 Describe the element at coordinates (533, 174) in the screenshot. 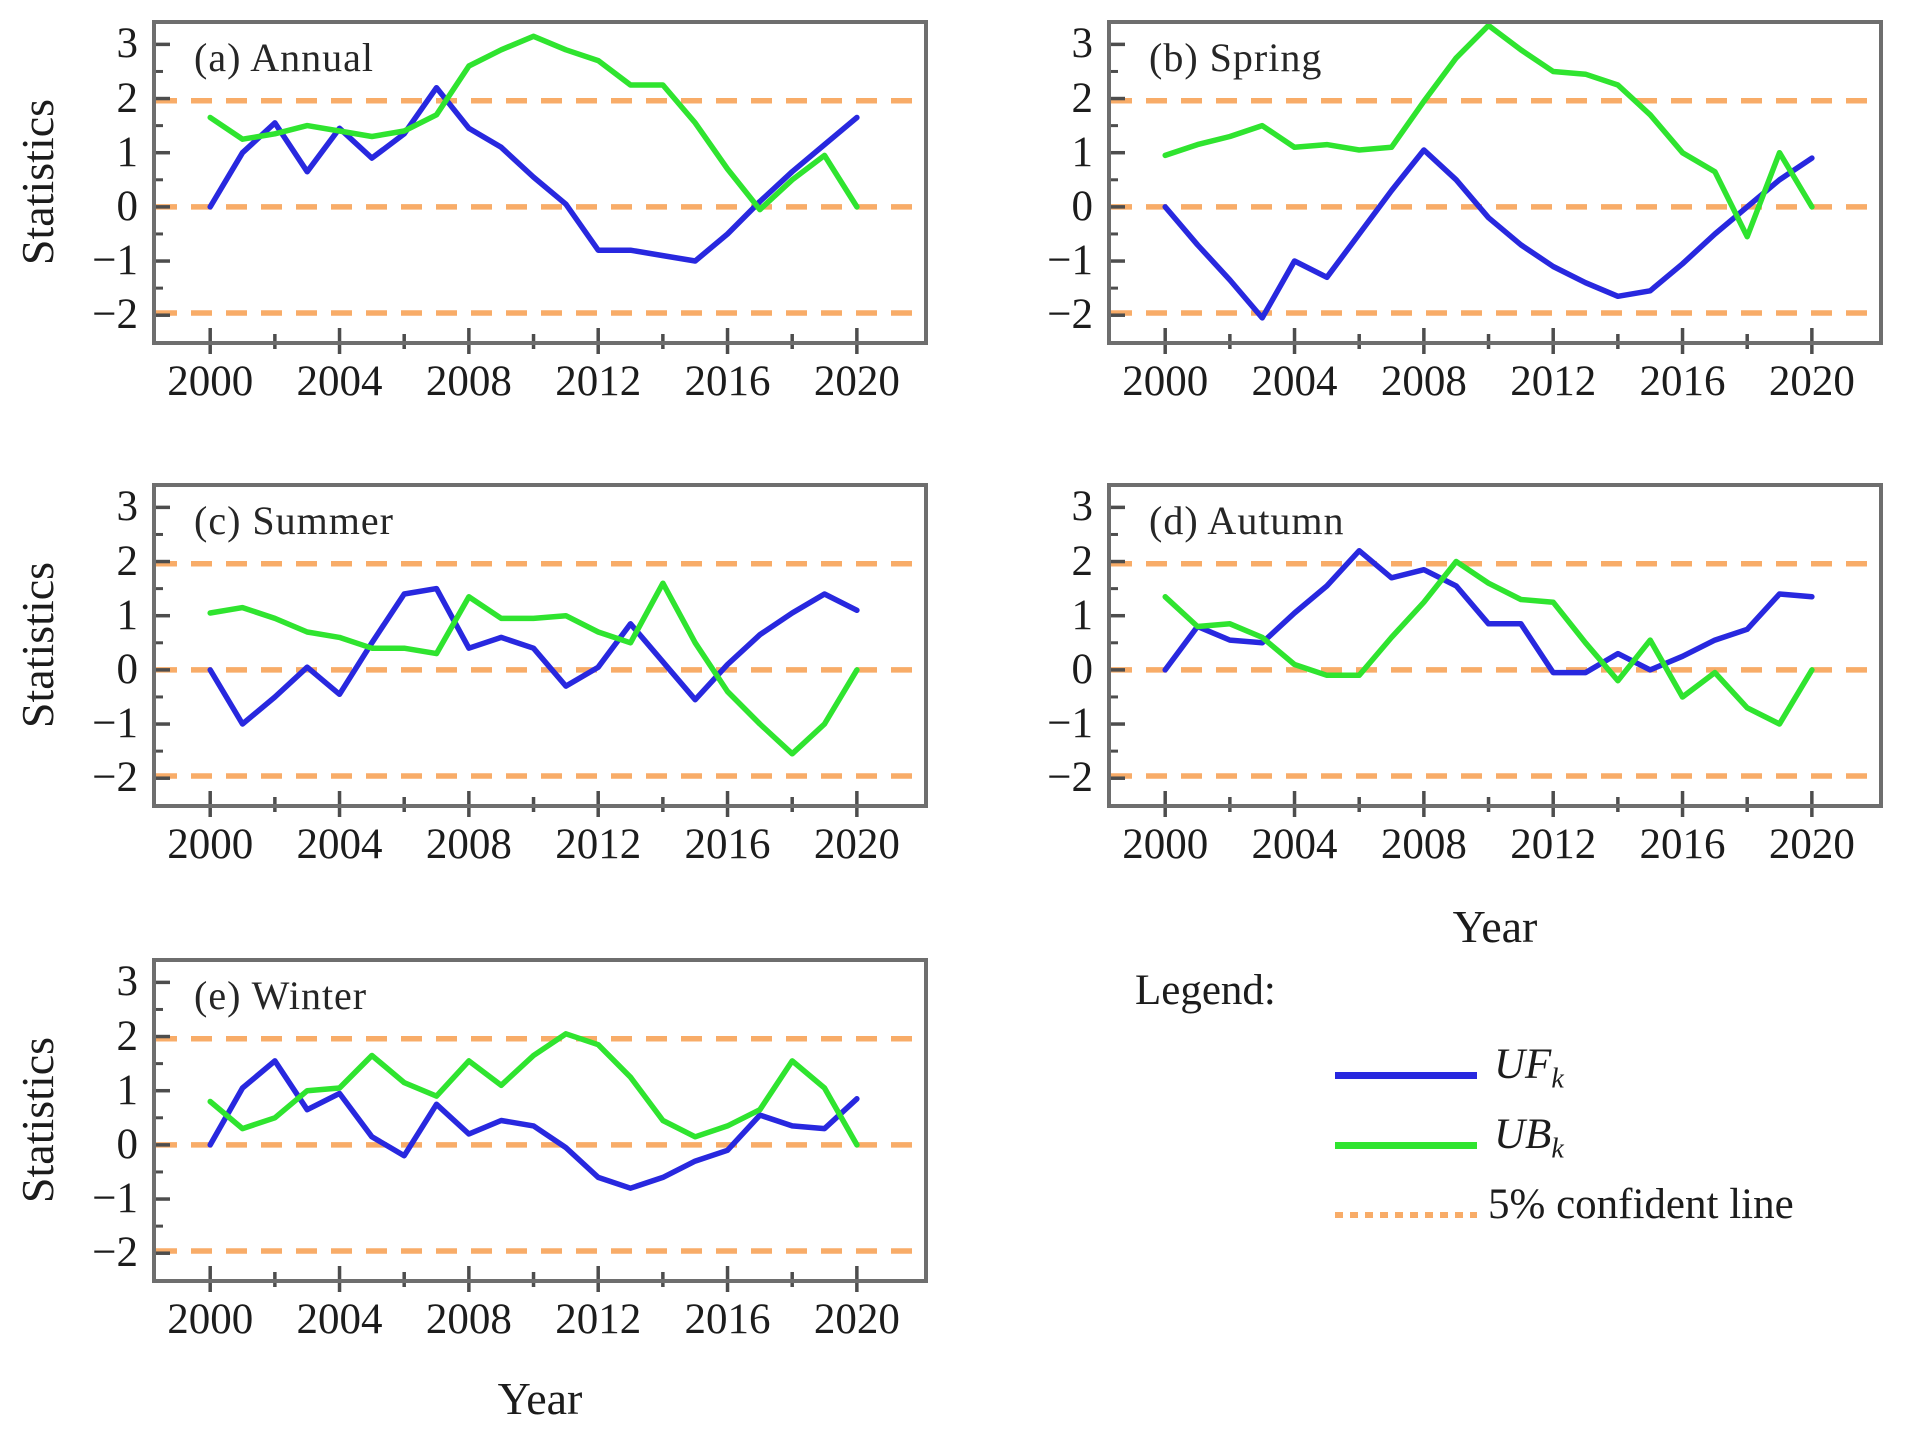

I see `ufk-line-annual` at that location.